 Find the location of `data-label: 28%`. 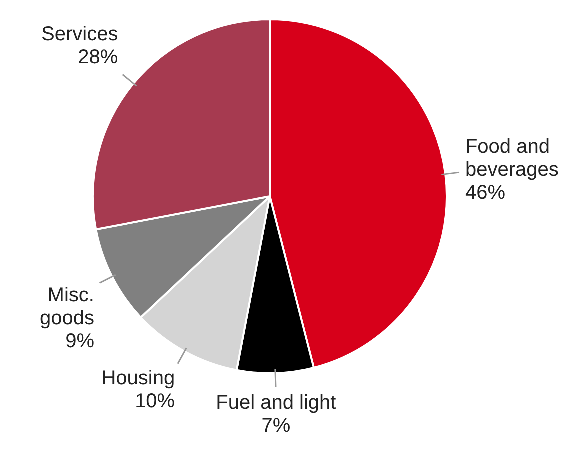

data-label: 28% is located at coordinates (98, 57).